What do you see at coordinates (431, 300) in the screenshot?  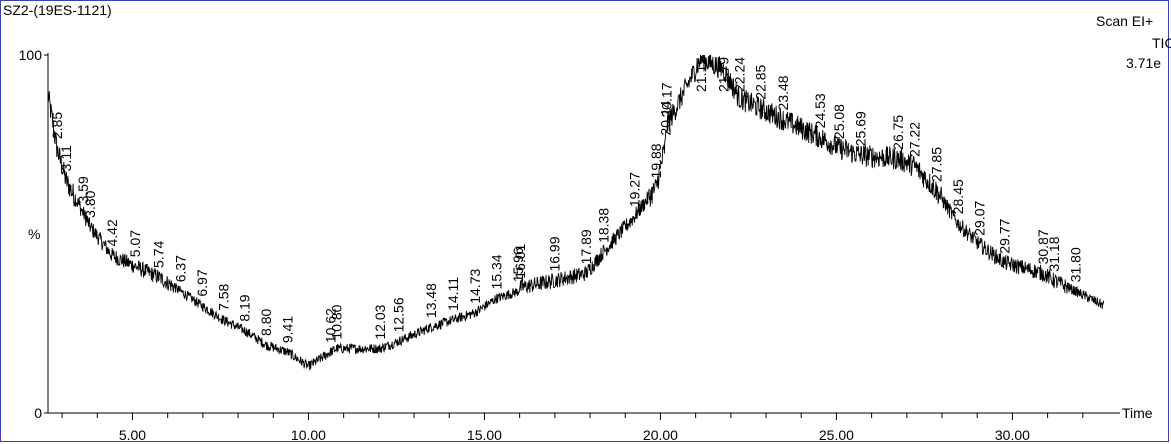 I see `peak-label: 13.48` at bounding box center [431, 300].